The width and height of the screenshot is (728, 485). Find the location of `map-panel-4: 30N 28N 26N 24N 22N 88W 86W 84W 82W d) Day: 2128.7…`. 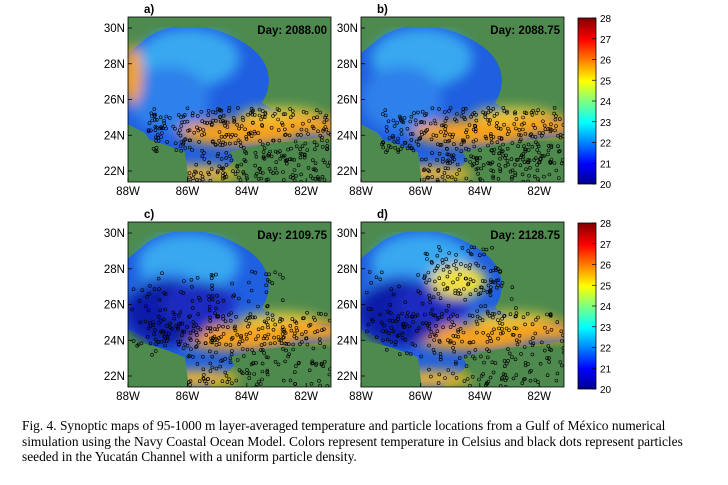

map-panel-4: 30N 28N 26N 24N 22N 88W 86W 84W 82W d) Day: 2128.7… is located at coordinates (451, 306).